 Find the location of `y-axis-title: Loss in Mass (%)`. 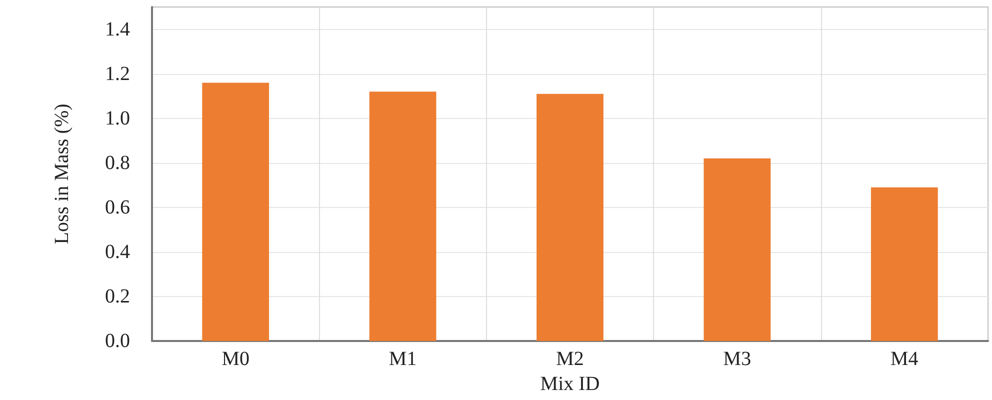

y-axis-title: Loss in Mass (%) is located at coordinates (62, 174).